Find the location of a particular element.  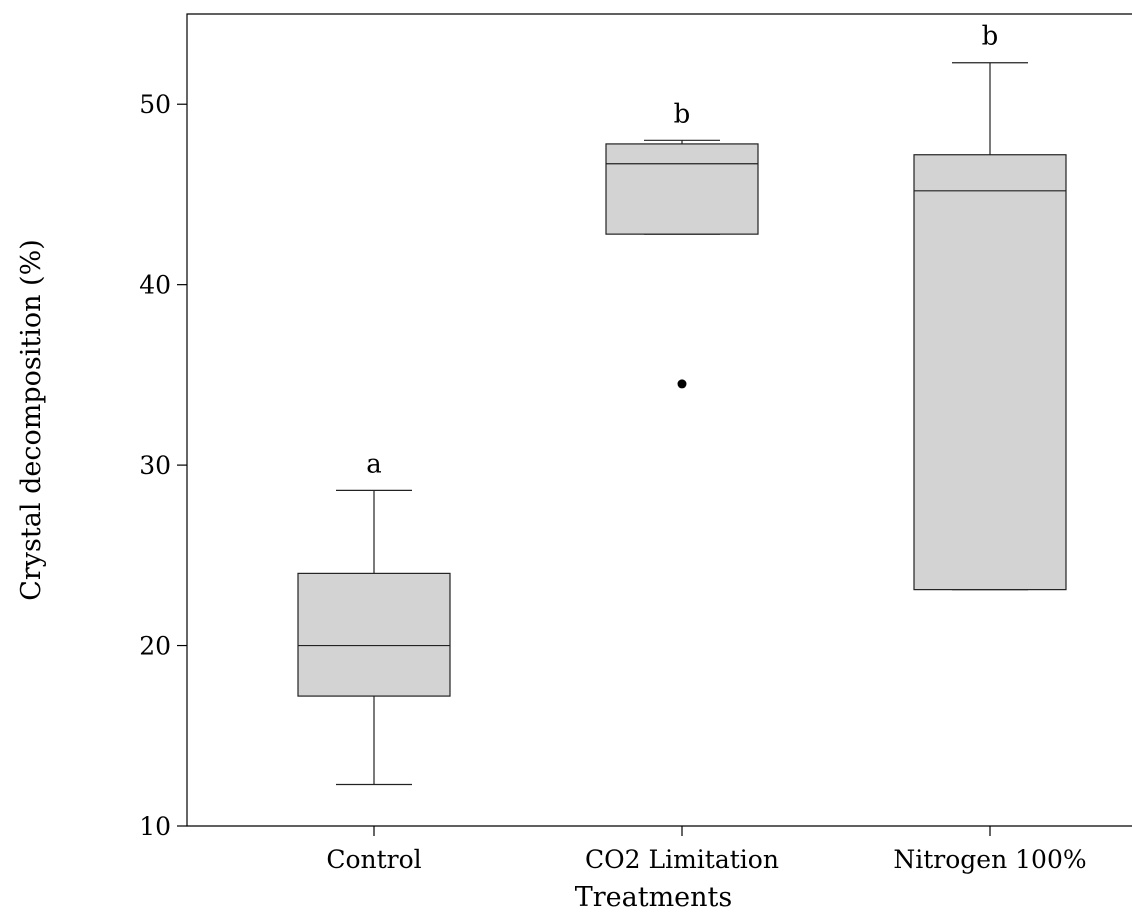

y-tick-label: 30 is located at coordinates (155, 465).